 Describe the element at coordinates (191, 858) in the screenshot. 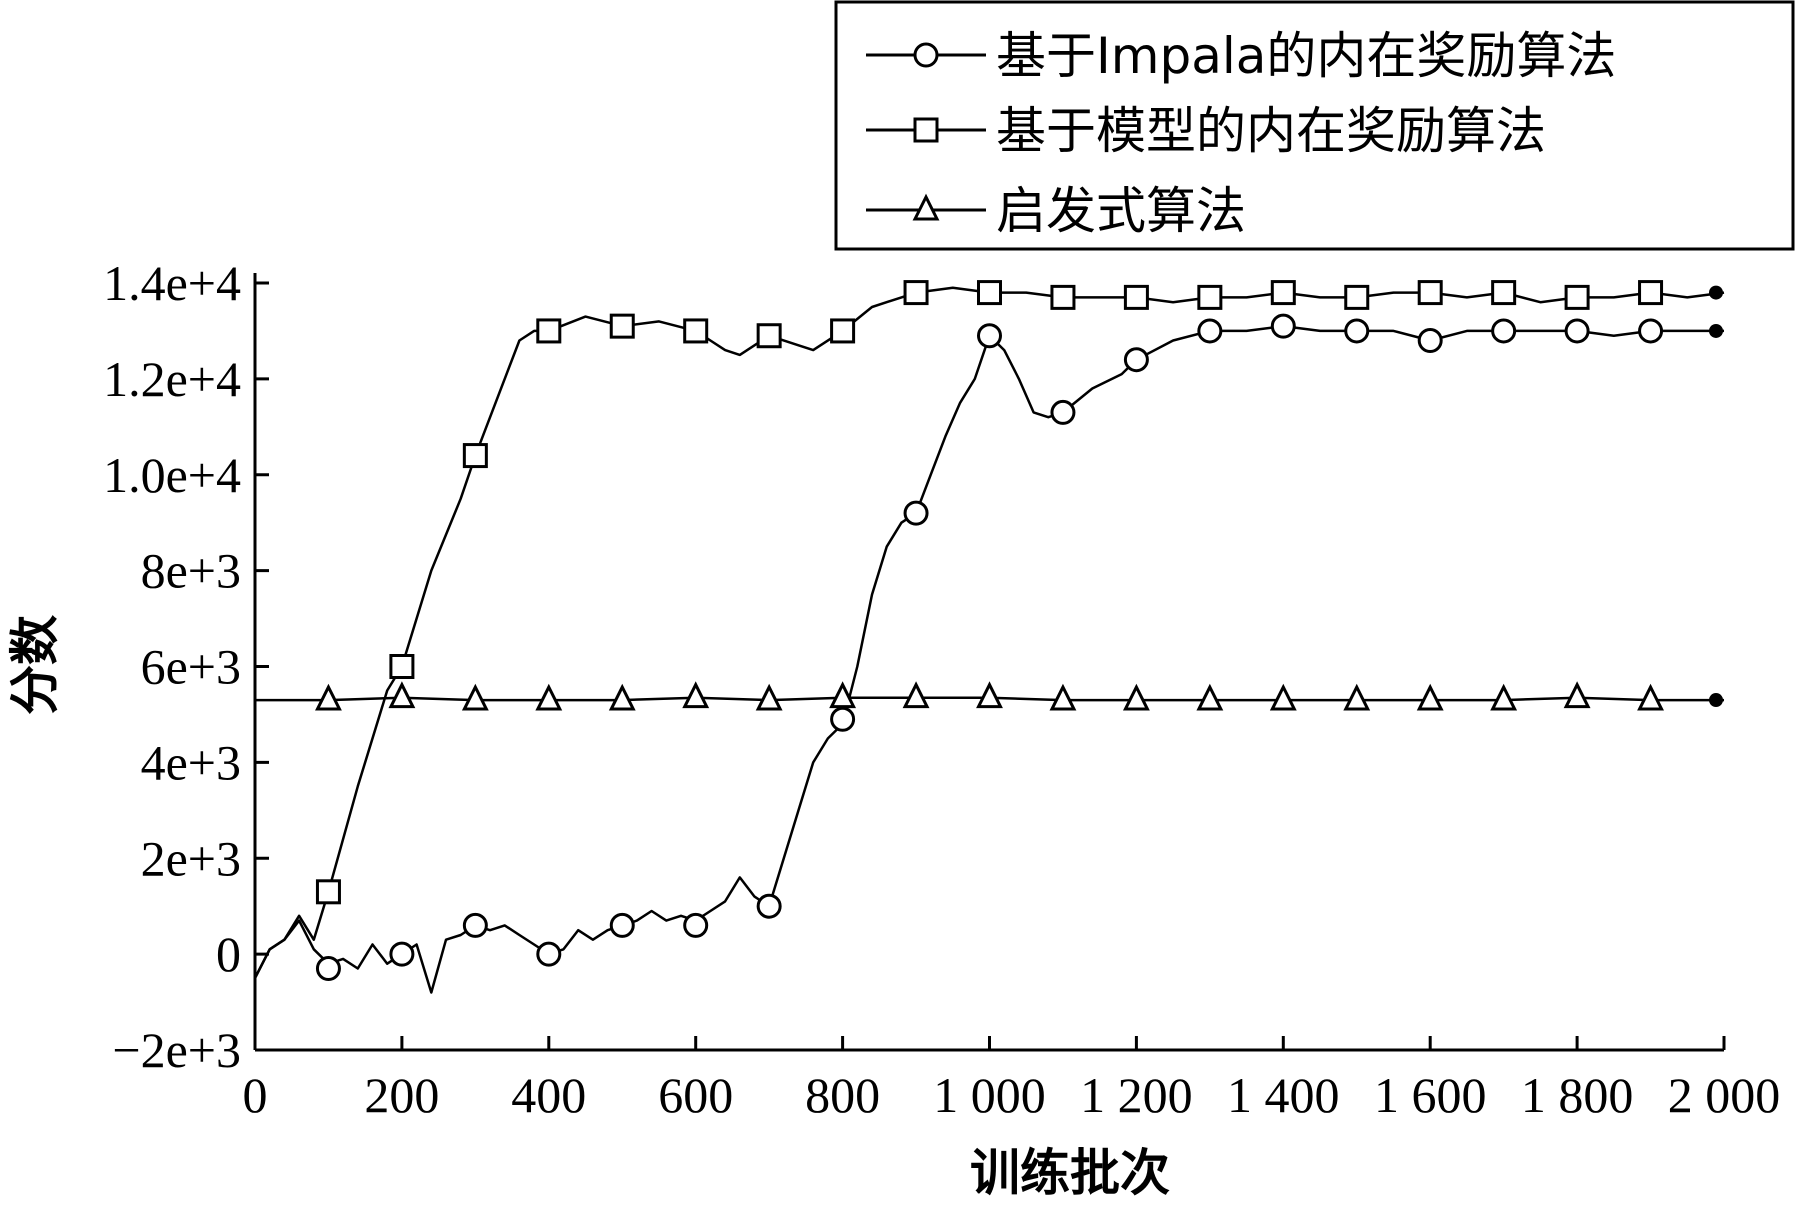

I see `y-tick-label: 2e+3` at that location.